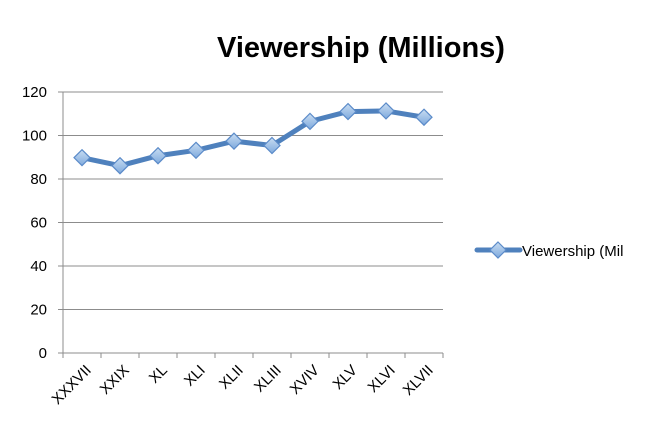 The height and width of the screenshot is (433, 649). What do you see at coordinates (382, 379) in the screenshot?
I see `x-tick-label-xlvi: XLVI` at bounding box center [382, 379].